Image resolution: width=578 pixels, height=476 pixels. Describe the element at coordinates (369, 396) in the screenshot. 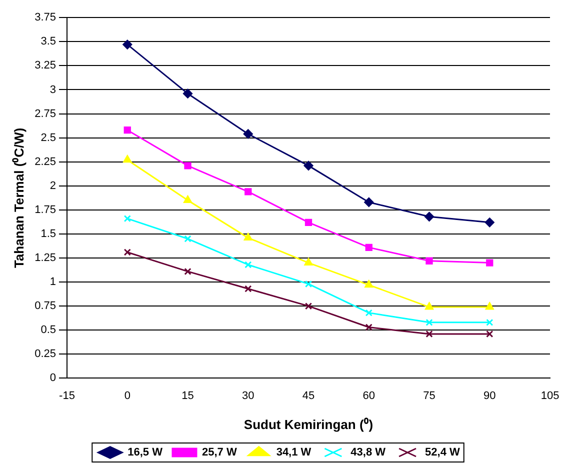

I see `x-tick-label: 60` at that location.